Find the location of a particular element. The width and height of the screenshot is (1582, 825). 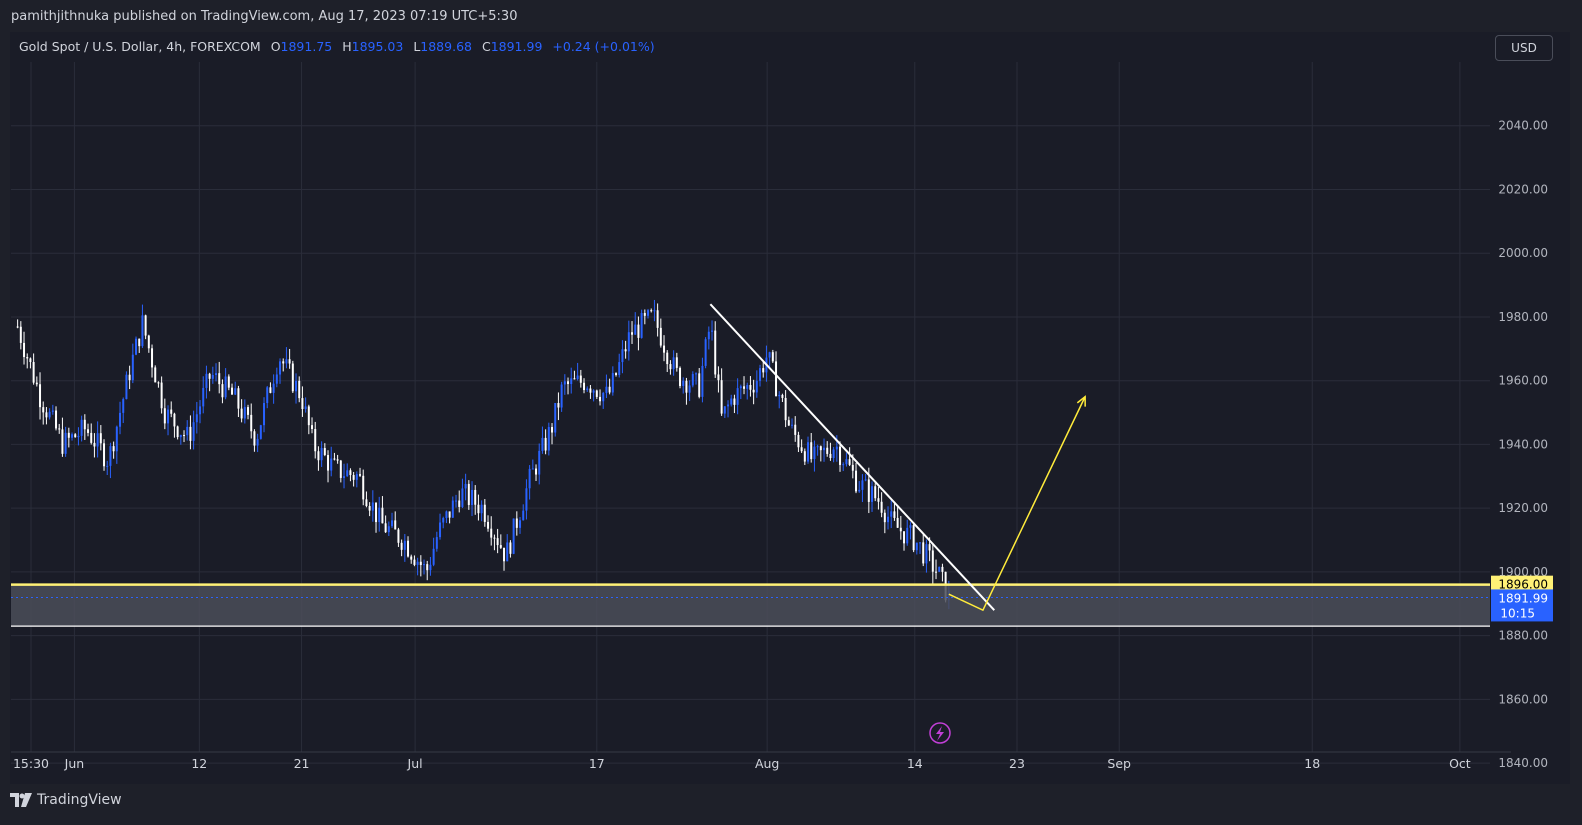

change-value: +0.24 (+0.01%) is located at coordinates (603, 46).